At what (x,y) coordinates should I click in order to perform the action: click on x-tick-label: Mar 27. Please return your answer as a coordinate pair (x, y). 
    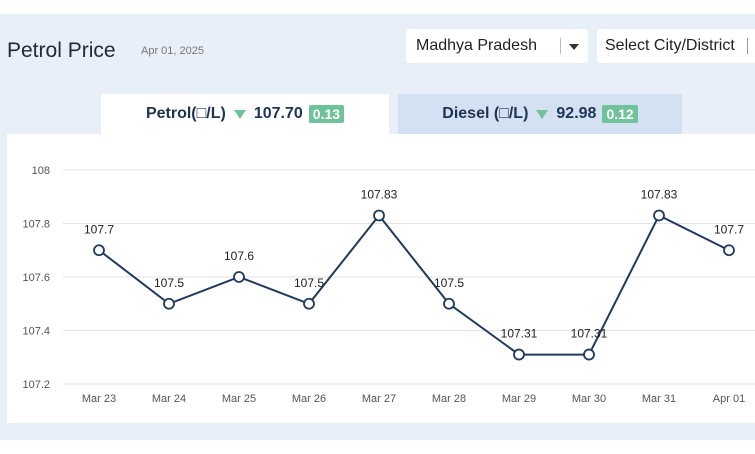
    Looking at the image, I should click on (379, 399).